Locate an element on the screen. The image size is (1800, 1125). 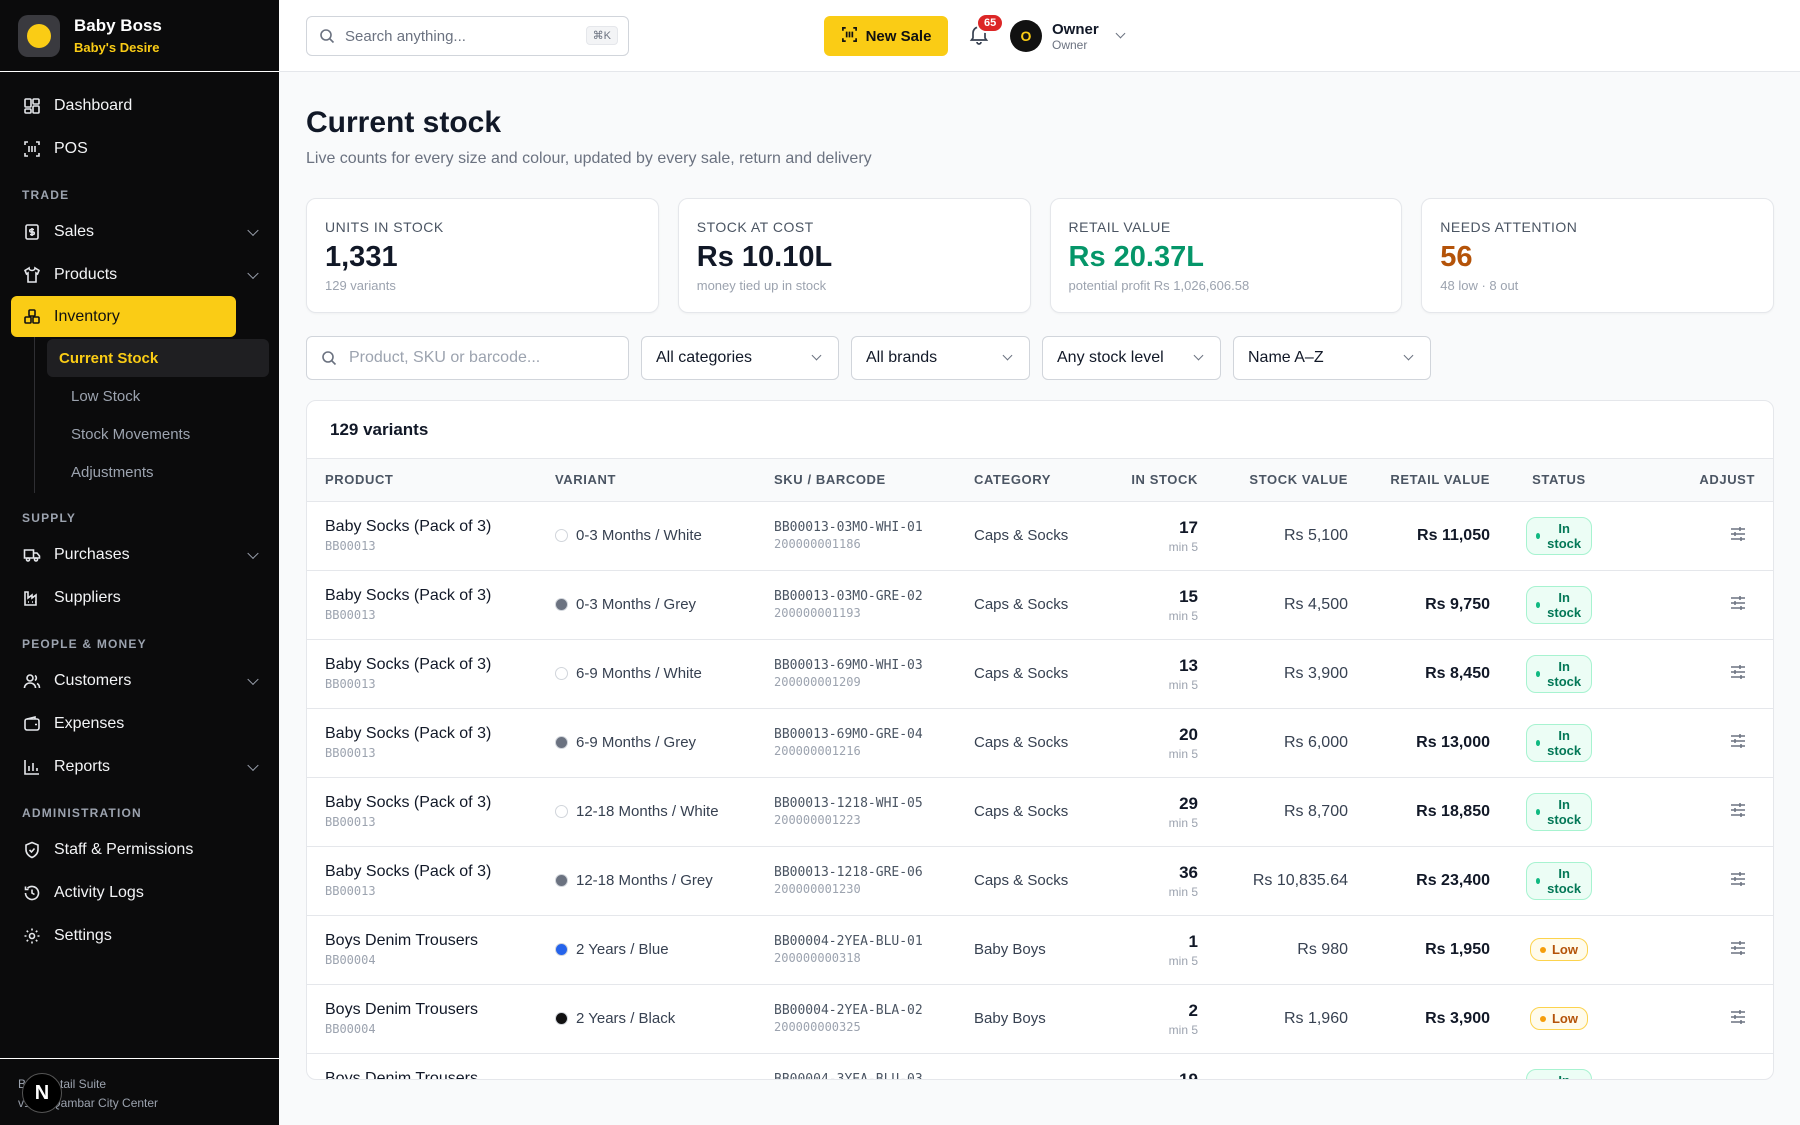
card-label: STOCK AT COST is located at coordinates (755, 227).